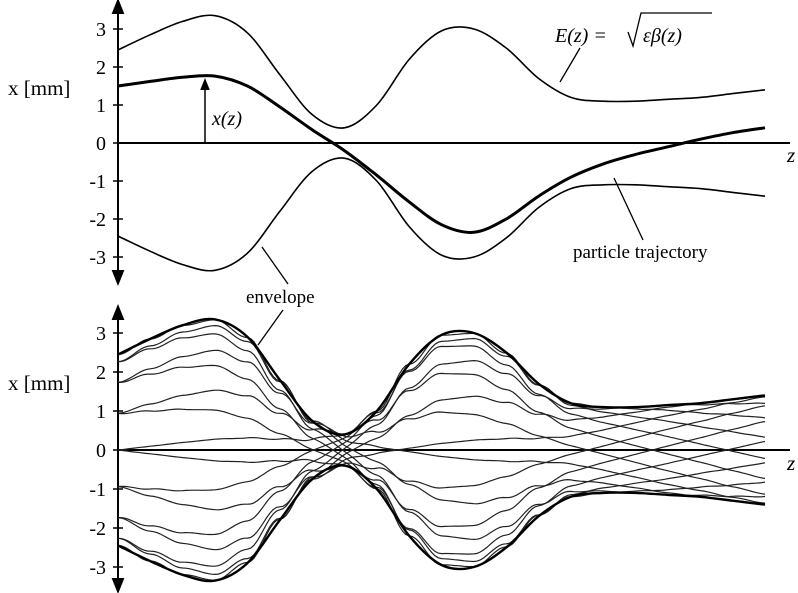  Describe the element at coordinates (628, 209) in the screenshot. I see `particle-trajectory-leader` at that location.